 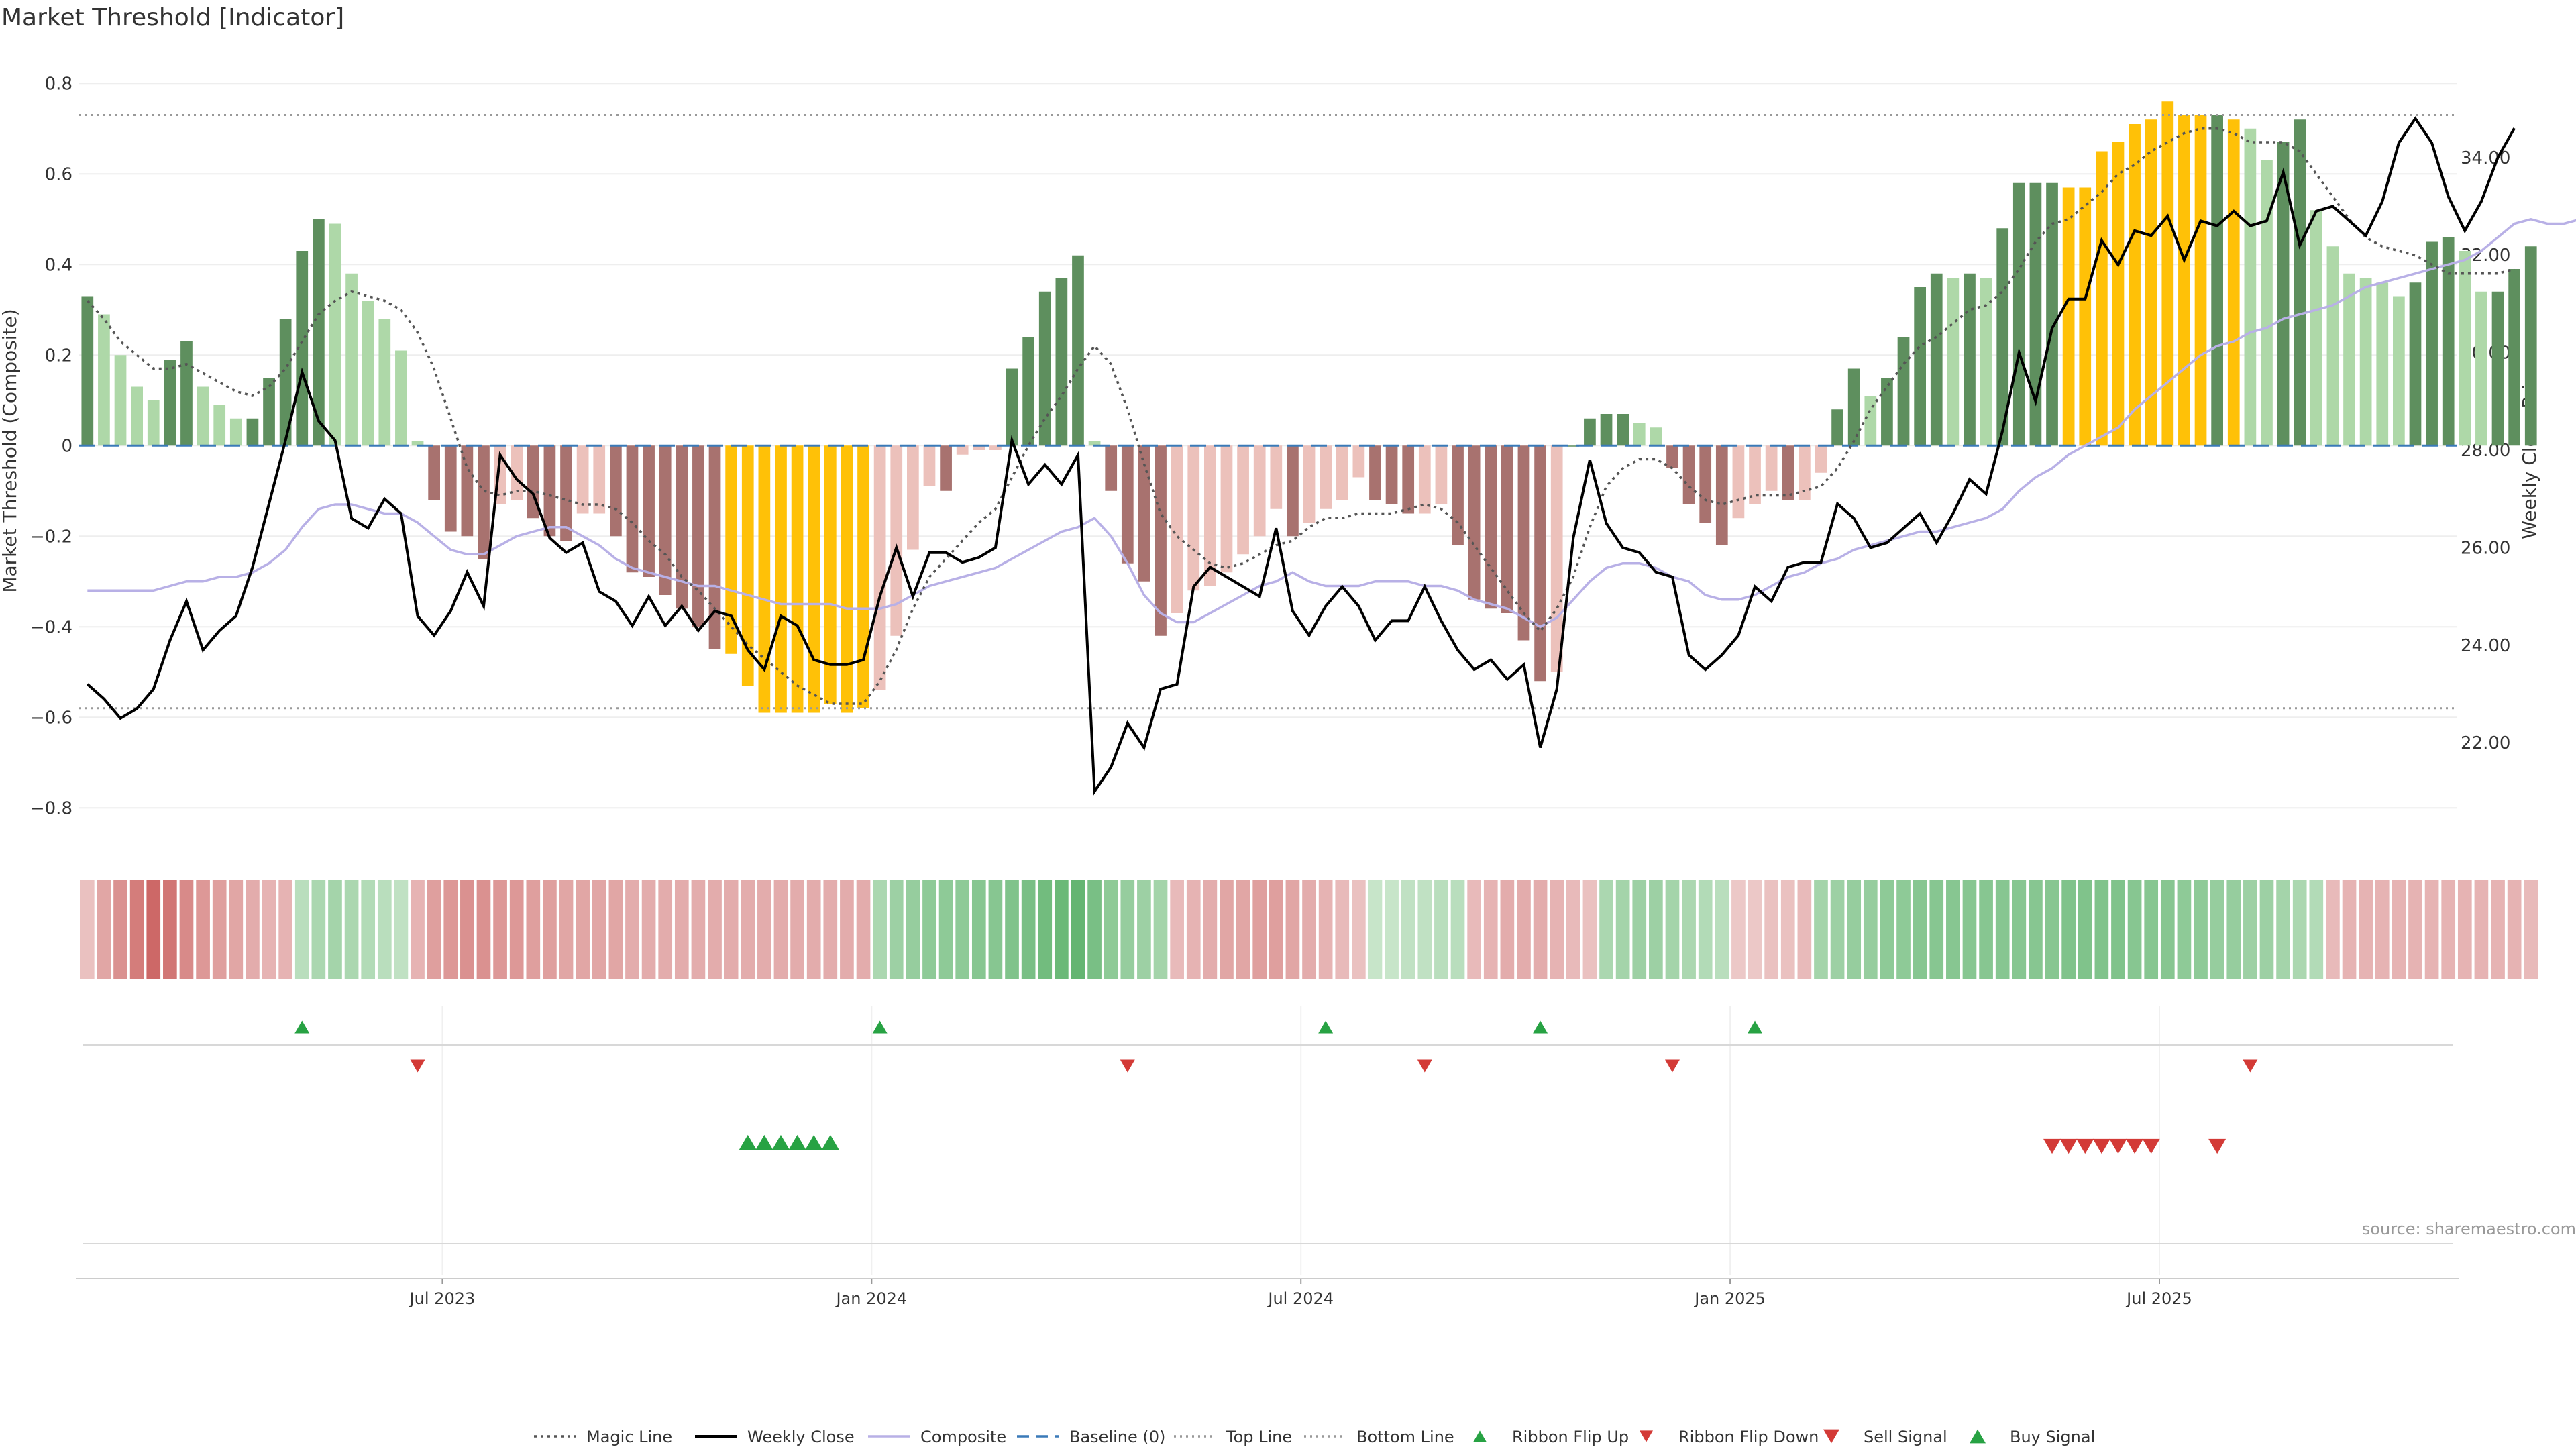 What do you see at coordinates (830, 1142) in the screenshot?
I see `buy-signal-marker` at bounding box center [830, 1142].